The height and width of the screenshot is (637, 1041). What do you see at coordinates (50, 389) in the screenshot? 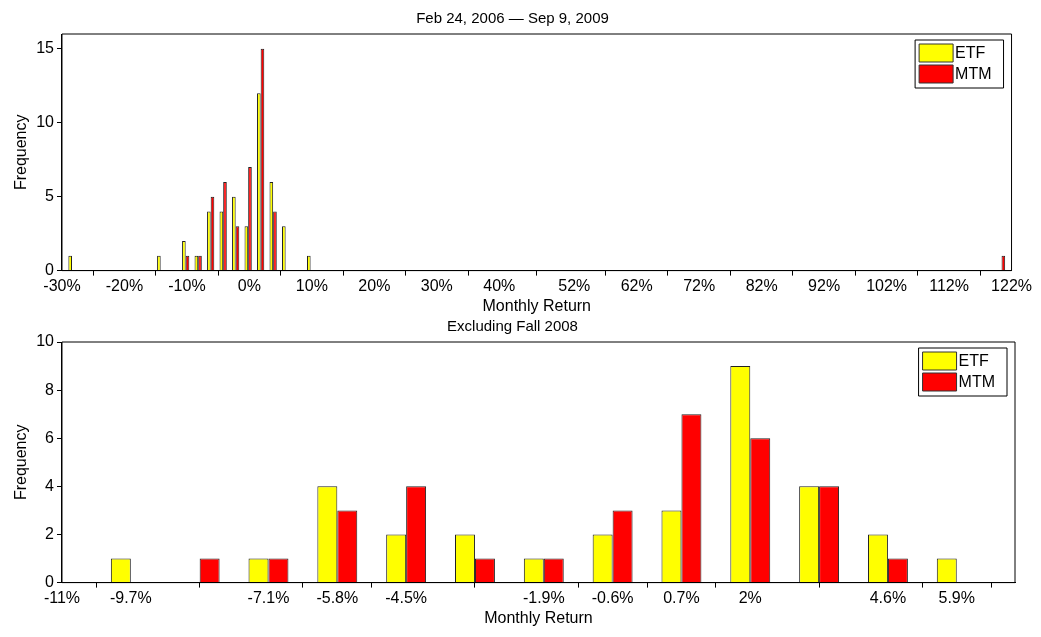
I see `y-tick-label: 8` at bounding box center [50, 389].